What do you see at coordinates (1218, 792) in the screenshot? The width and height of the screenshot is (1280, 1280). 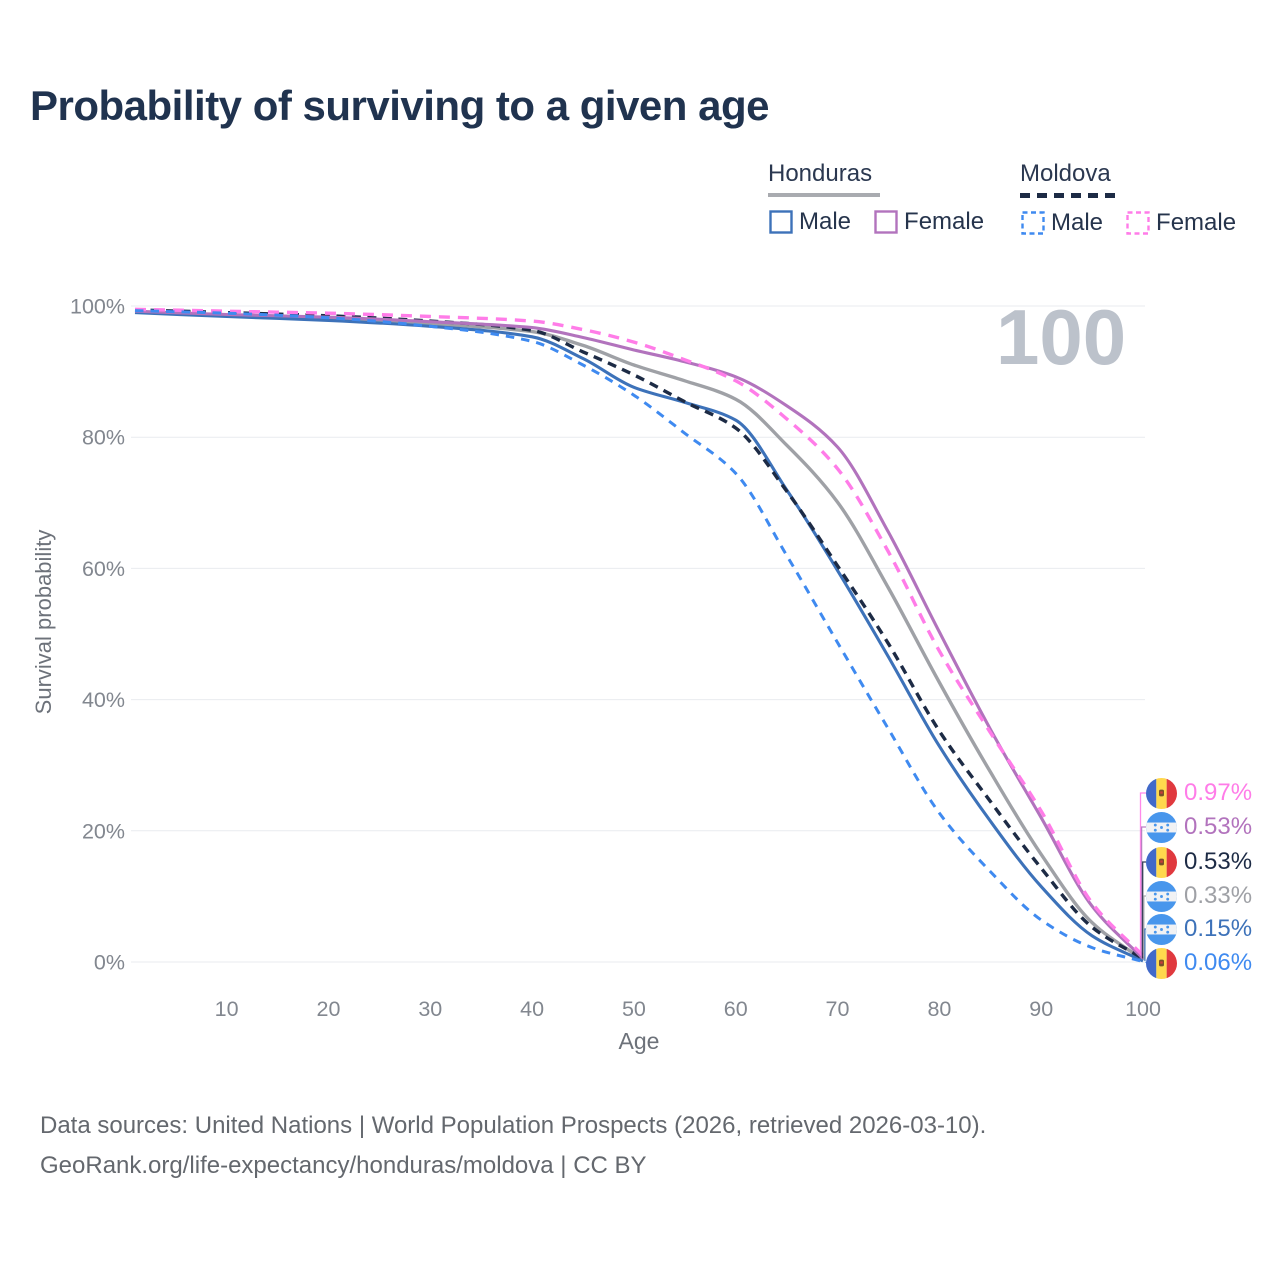 I see `end-label-value: 0.97%` at bounding box center [1218, 792].